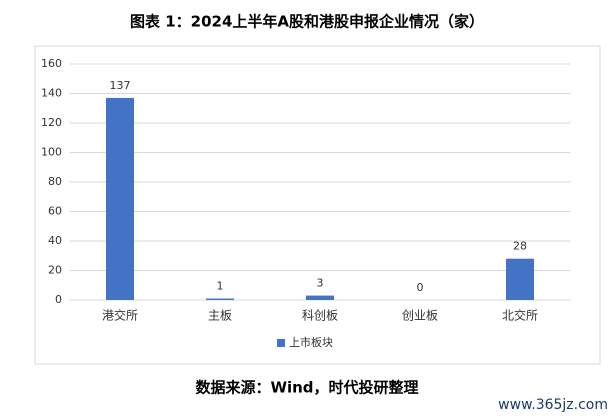  I want to click on x-tick-label: 港交所, so click(120, 315).